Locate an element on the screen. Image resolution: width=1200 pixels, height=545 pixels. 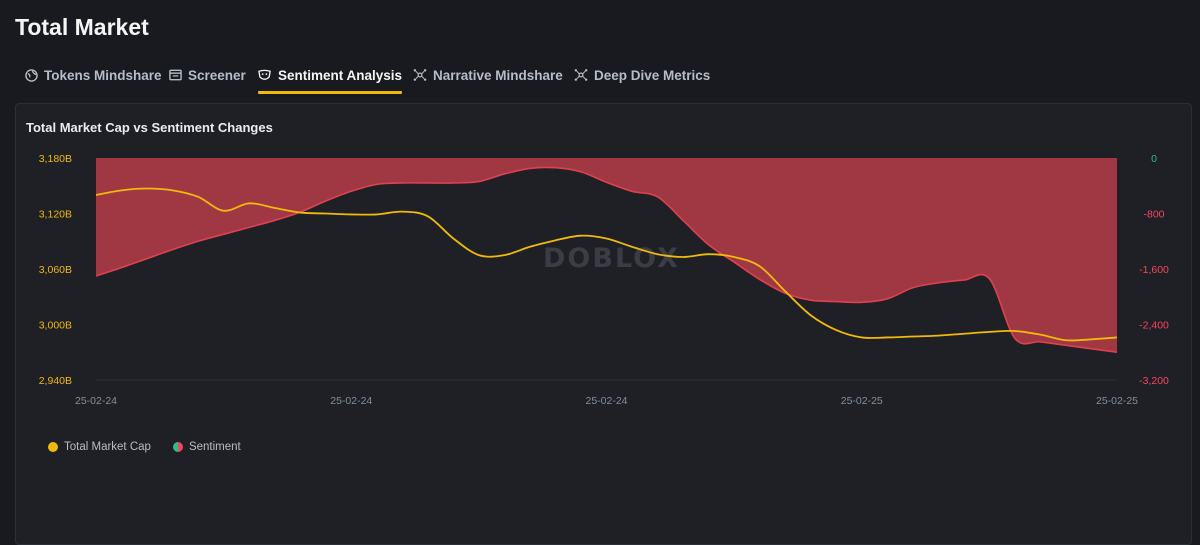
mask-icon is located at coordinates (265, 75).